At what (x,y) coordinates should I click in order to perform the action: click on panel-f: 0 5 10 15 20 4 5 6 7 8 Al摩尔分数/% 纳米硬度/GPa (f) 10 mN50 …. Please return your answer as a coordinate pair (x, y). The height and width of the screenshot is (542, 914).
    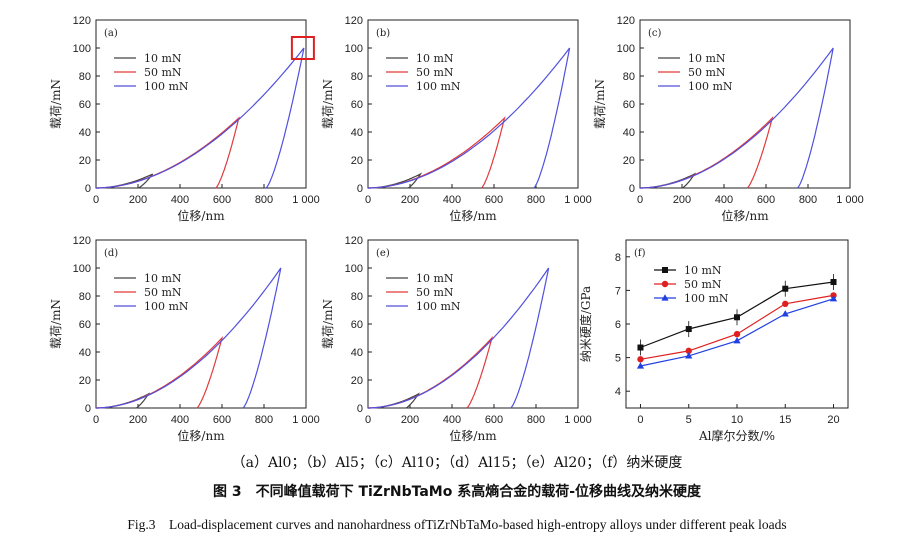
    Looking at the image, I should click on (713, 341).